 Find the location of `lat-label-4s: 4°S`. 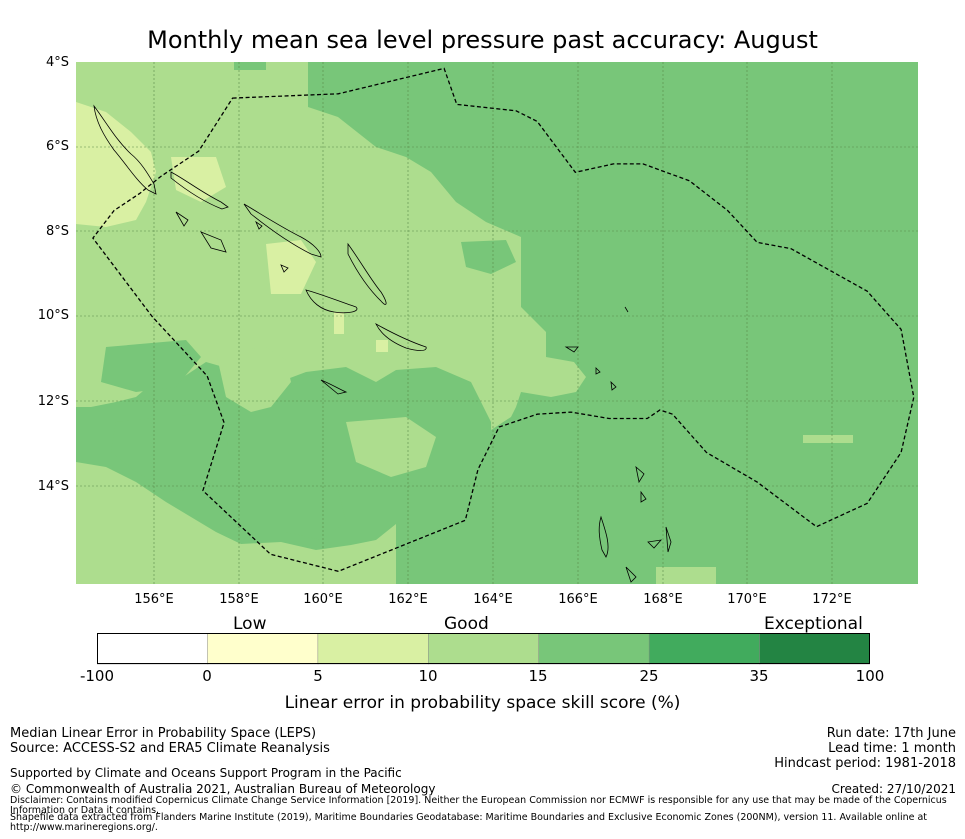

lat-label-4s: 4°S is located at coordinates (57, 62).